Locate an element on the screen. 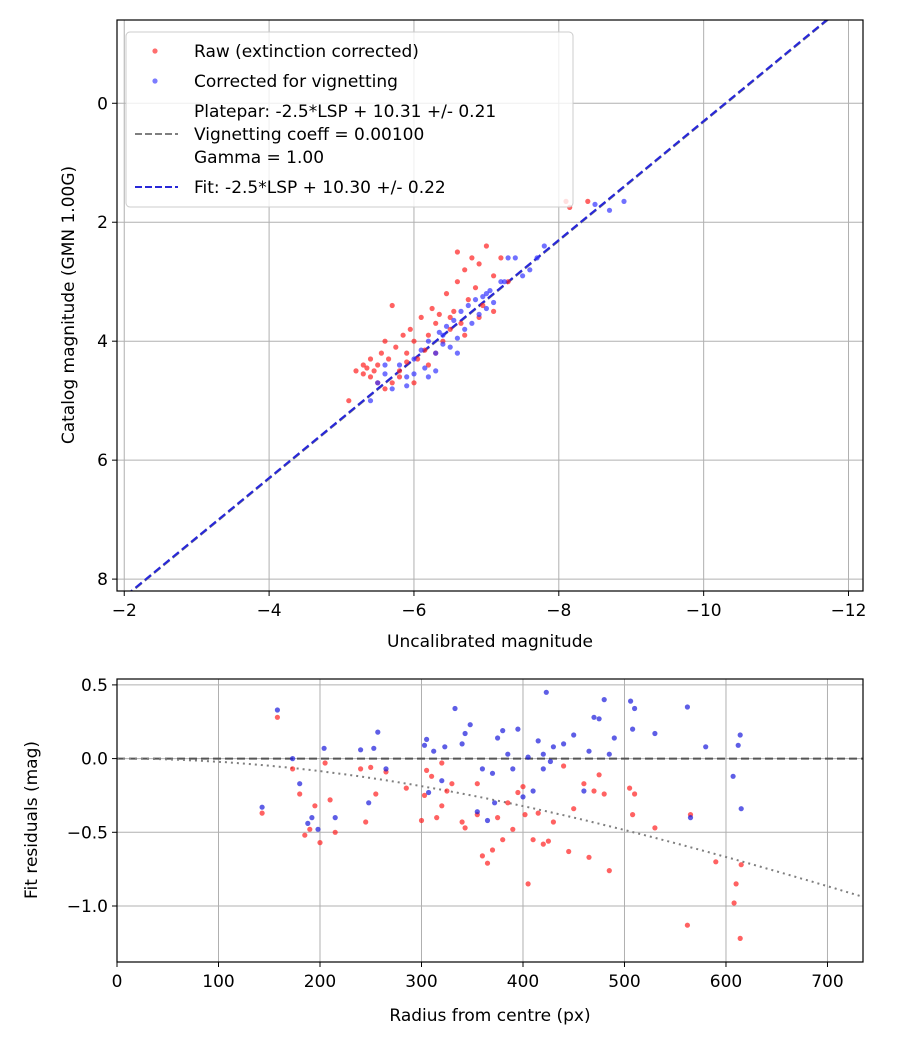 The width and height of the screenshot is (900, 1050). top-x-tick-label: −8 is located at coordinates (558, 611).